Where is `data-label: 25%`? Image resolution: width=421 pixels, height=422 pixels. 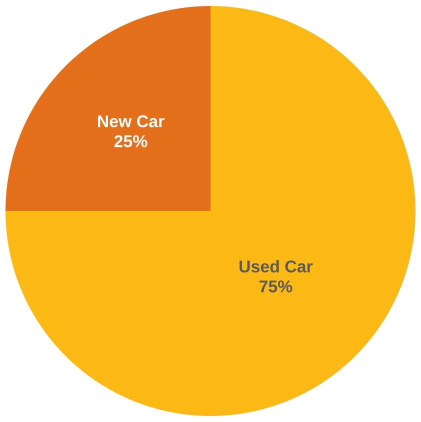 data-label: 25% is located at coordinates (131, 141).